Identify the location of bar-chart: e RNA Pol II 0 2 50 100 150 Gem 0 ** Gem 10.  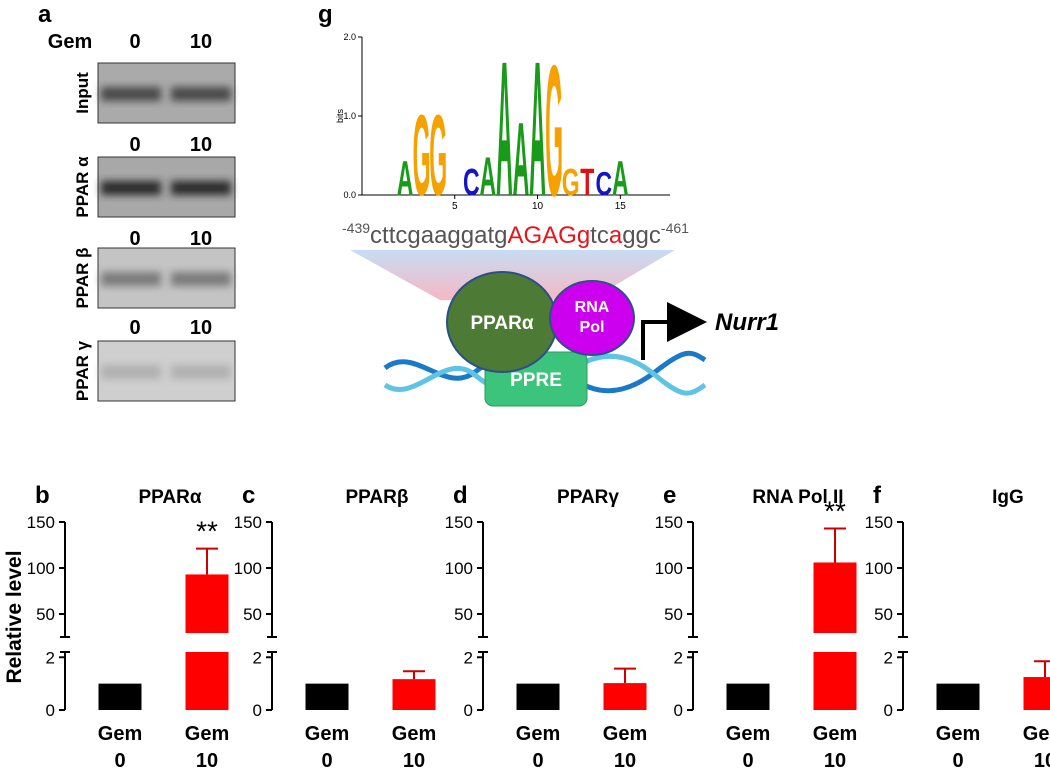
(756, 627).